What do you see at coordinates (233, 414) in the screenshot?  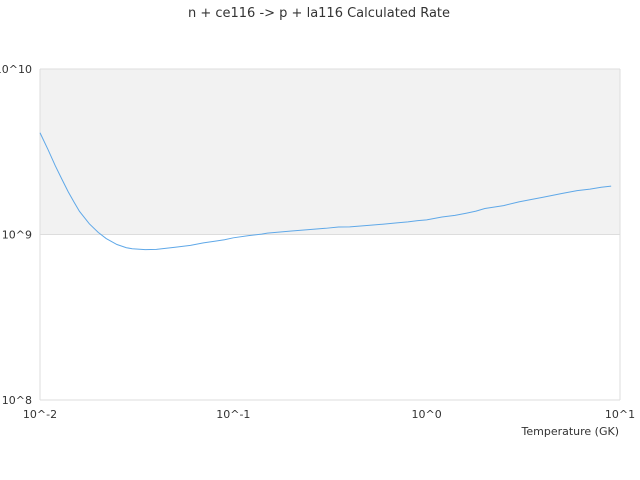 I see `x-tick-label: 10^-1` at bounding box center [233, 414].